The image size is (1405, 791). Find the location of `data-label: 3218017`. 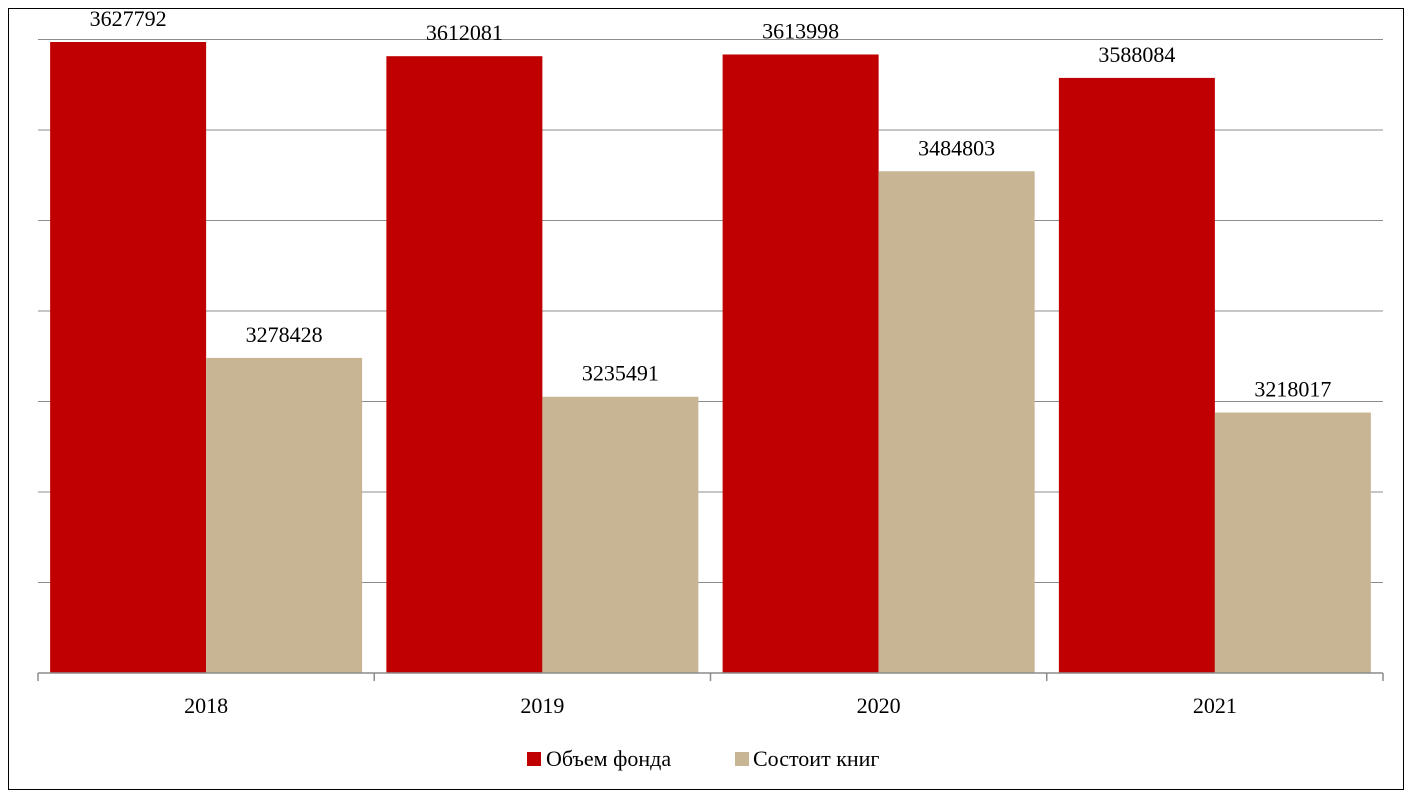

data-label: 3218017 is located at coordinates (1292, 389).